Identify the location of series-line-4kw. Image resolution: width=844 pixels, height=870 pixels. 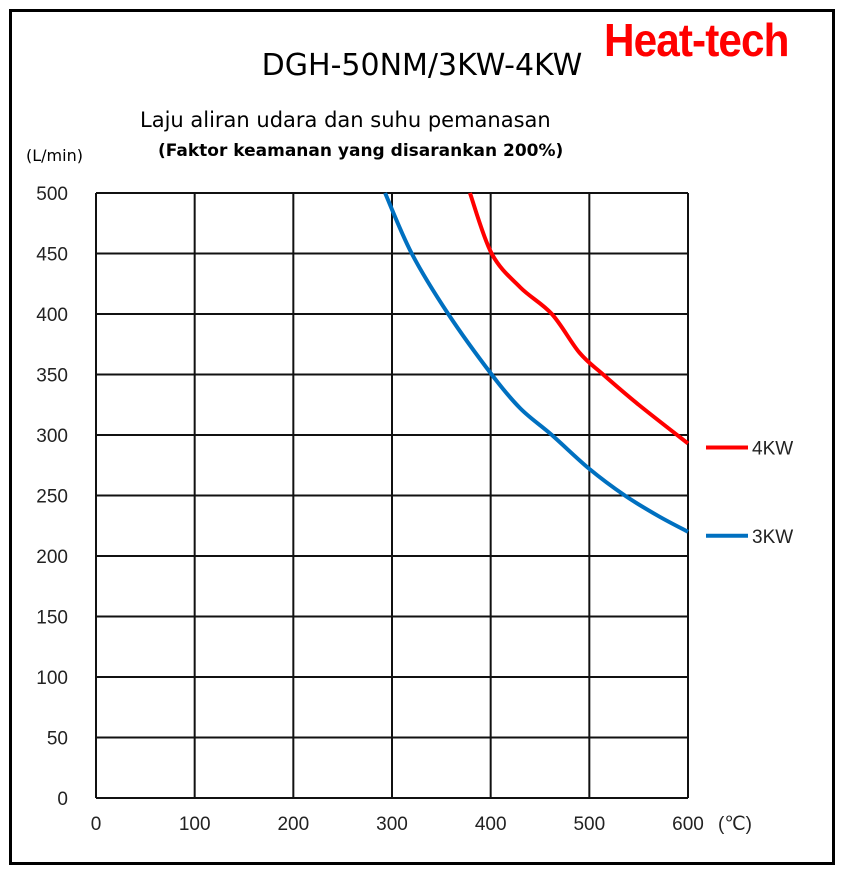
(579, 319).